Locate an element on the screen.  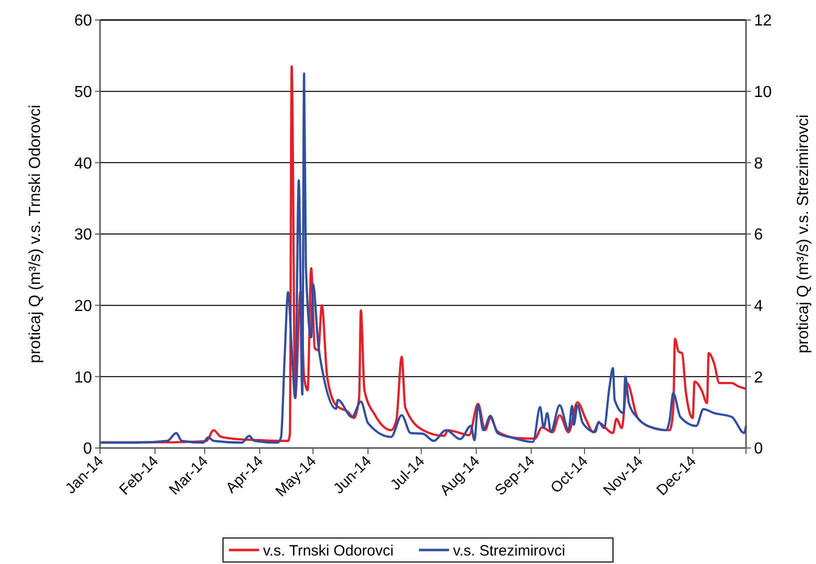
y-tick-label: 10 is located at coordinates (83, 377).